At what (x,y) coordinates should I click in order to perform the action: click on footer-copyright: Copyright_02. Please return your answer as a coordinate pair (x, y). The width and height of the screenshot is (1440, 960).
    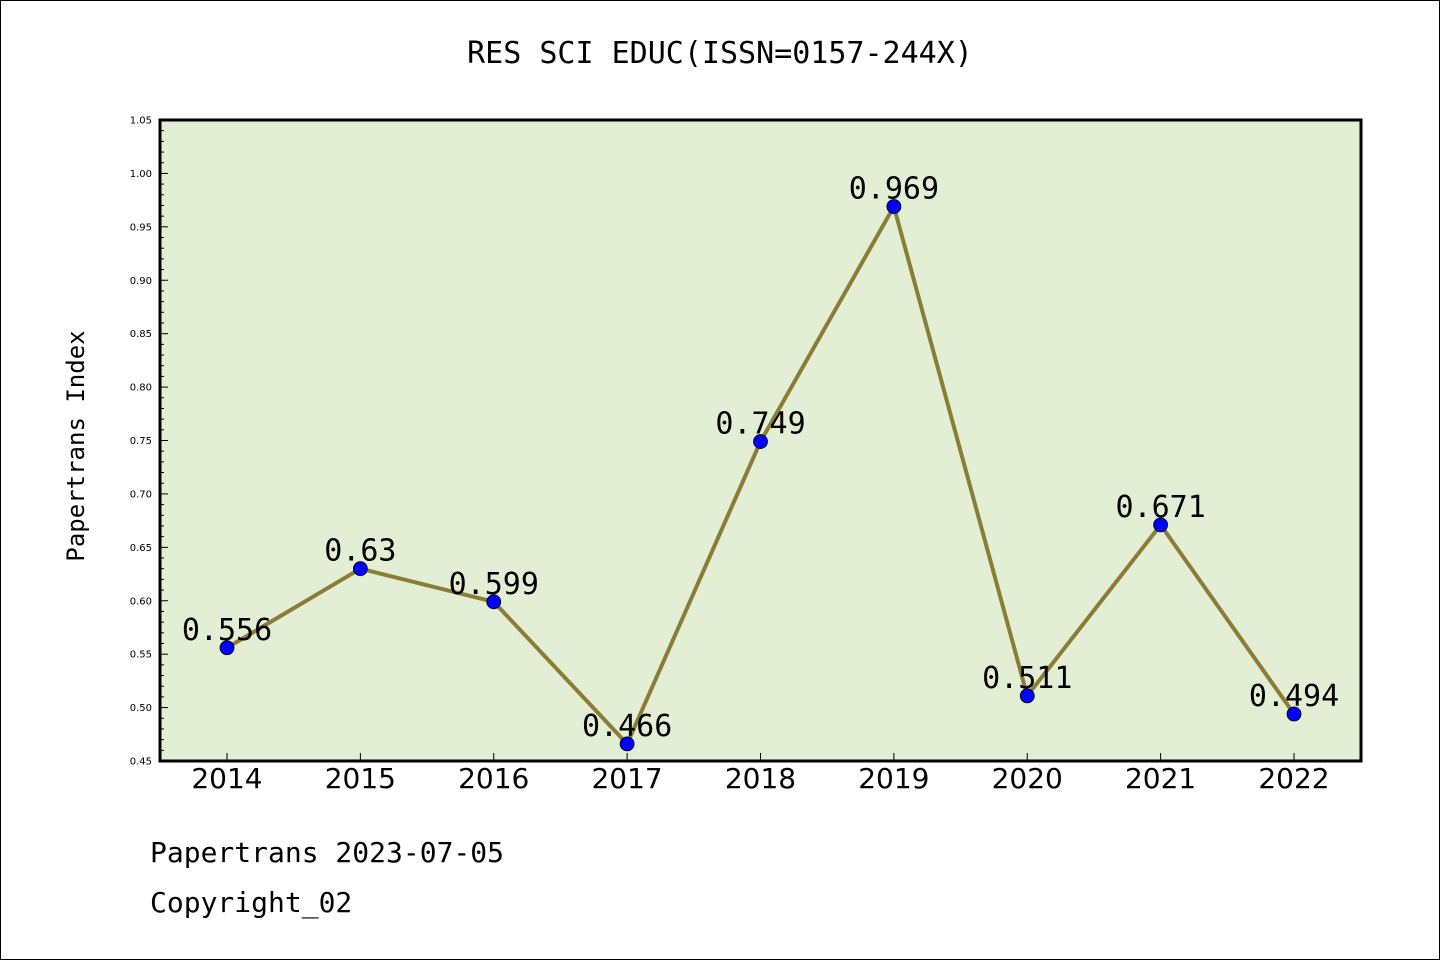
    Looking at the image, I should click on (251, 902).